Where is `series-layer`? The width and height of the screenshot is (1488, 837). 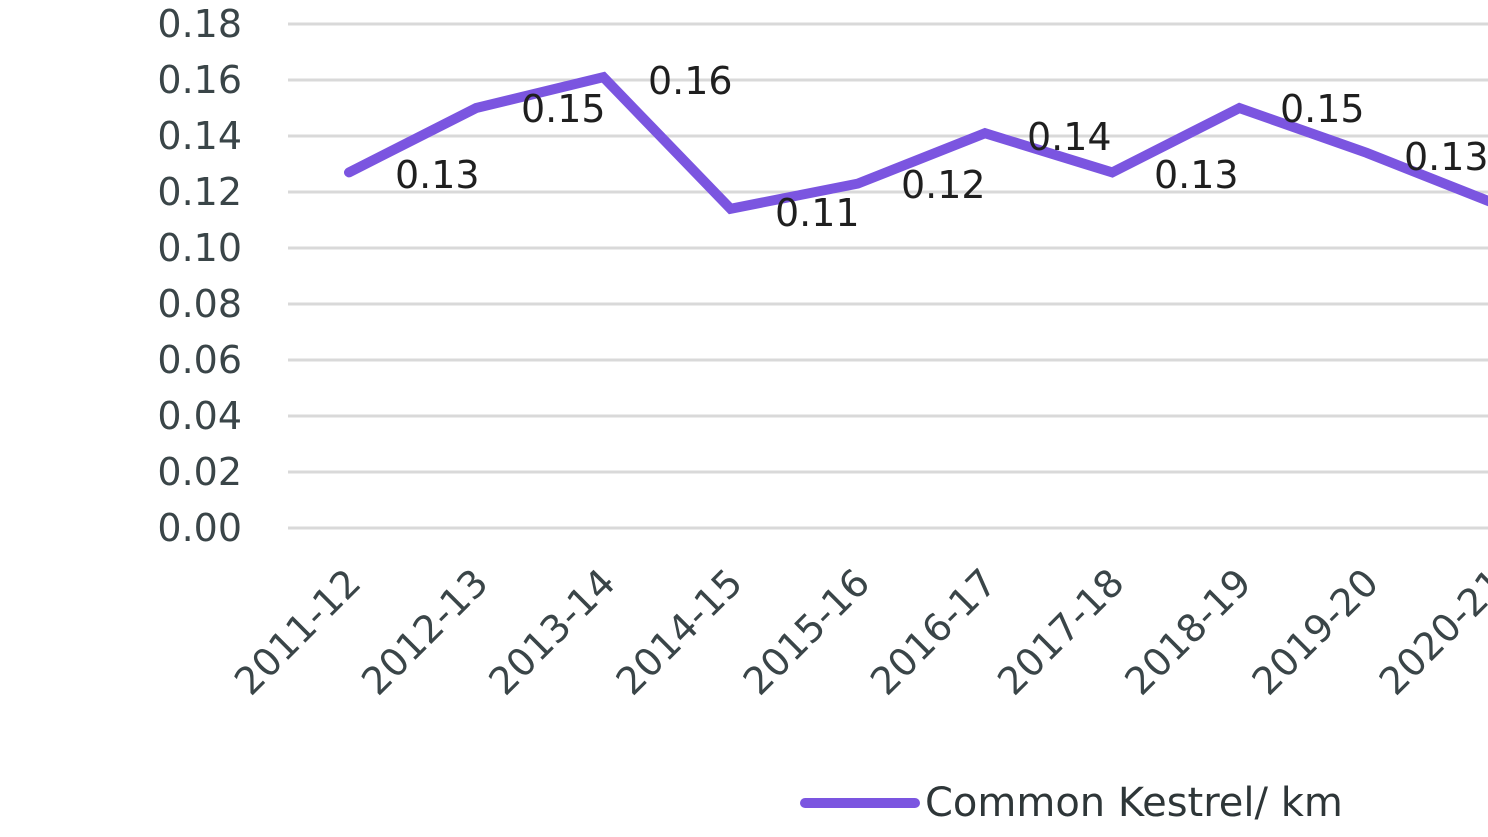 series-layer is located at coordinates (916, 143).